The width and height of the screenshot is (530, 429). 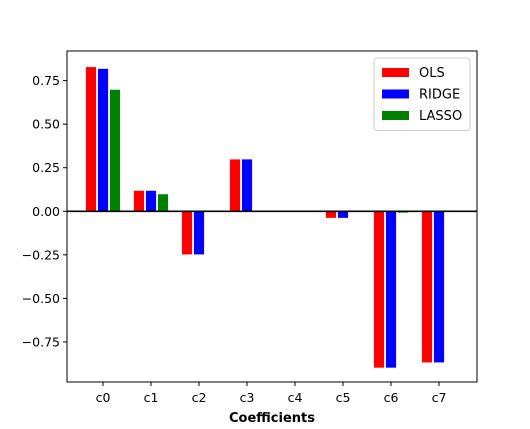 I want to click on bar-ridge-c3, so click(x=247, y=185).